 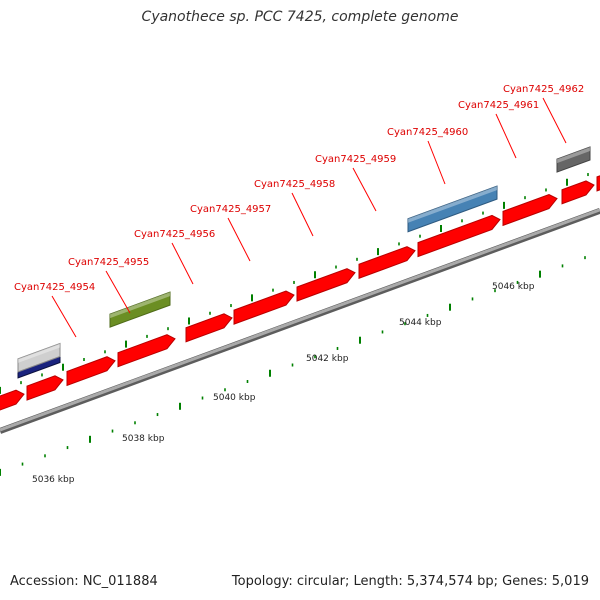 I want to click on gene-label-cyan7425-4961: Cyan7425_4961, so click(x=498, y=105).